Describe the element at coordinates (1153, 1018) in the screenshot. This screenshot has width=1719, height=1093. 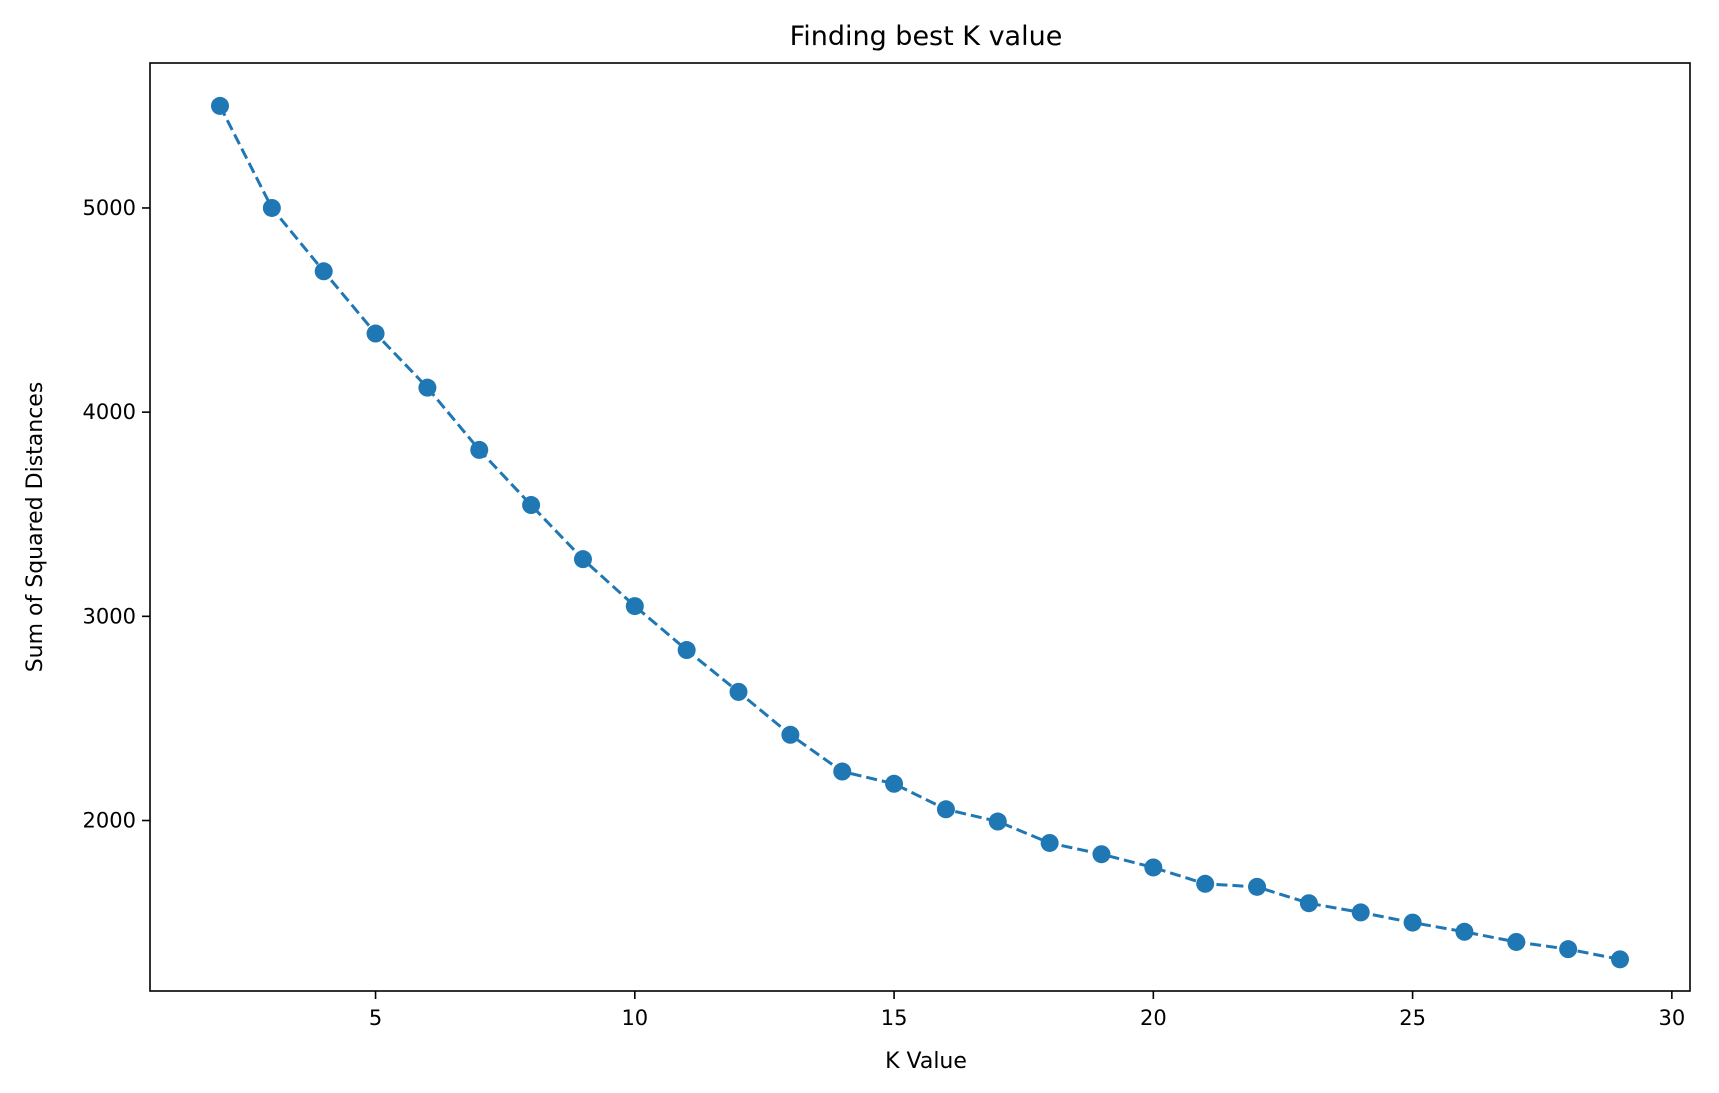
I see `x-tick-label: 20` at that location.